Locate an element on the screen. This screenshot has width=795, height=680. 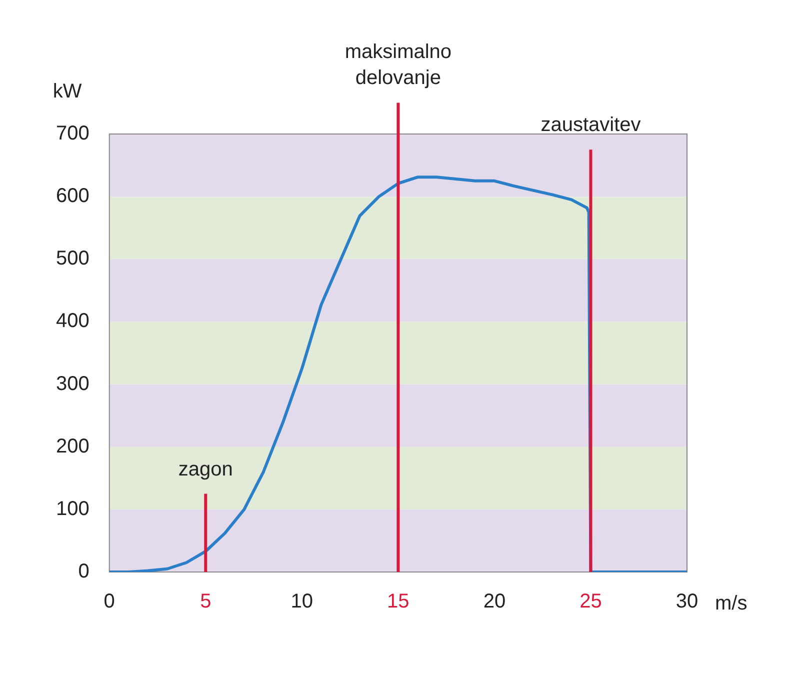
y-tick-label: 300 is located at coordinates (73, 383).